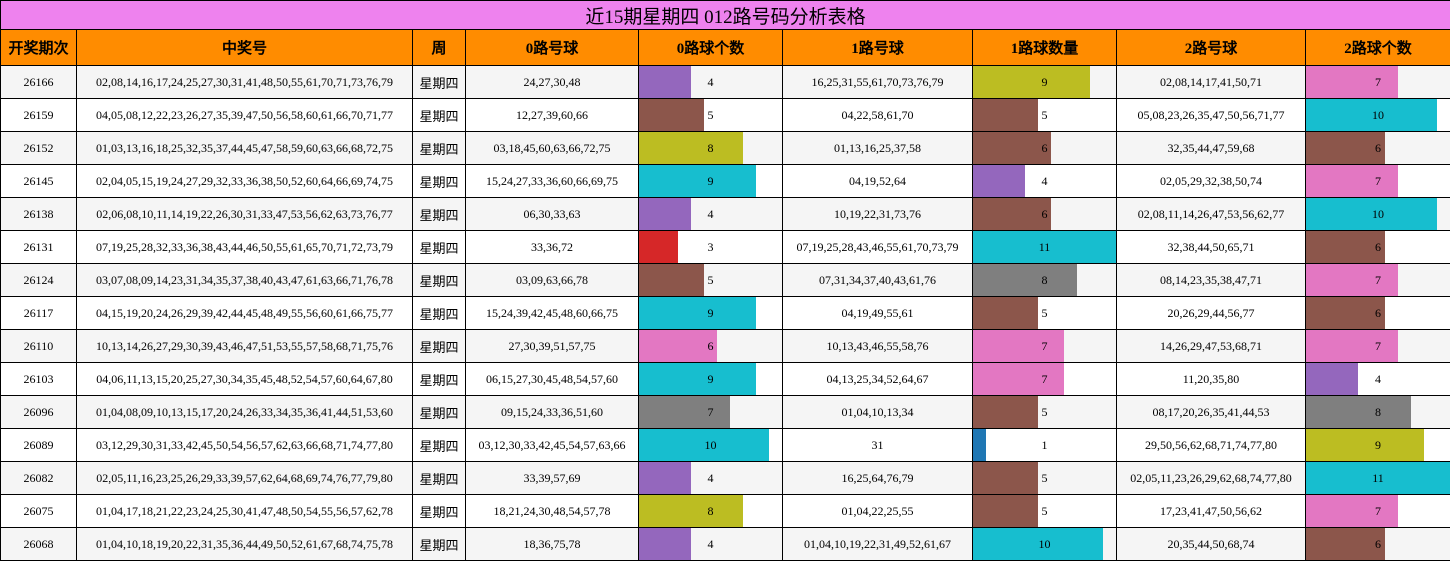 Image resolution: width=1450 pixels, height=562 pixels. I want to click on cell-route0-balls: 15,24,27,33,36,60,66,69,75, so click(552, 181).